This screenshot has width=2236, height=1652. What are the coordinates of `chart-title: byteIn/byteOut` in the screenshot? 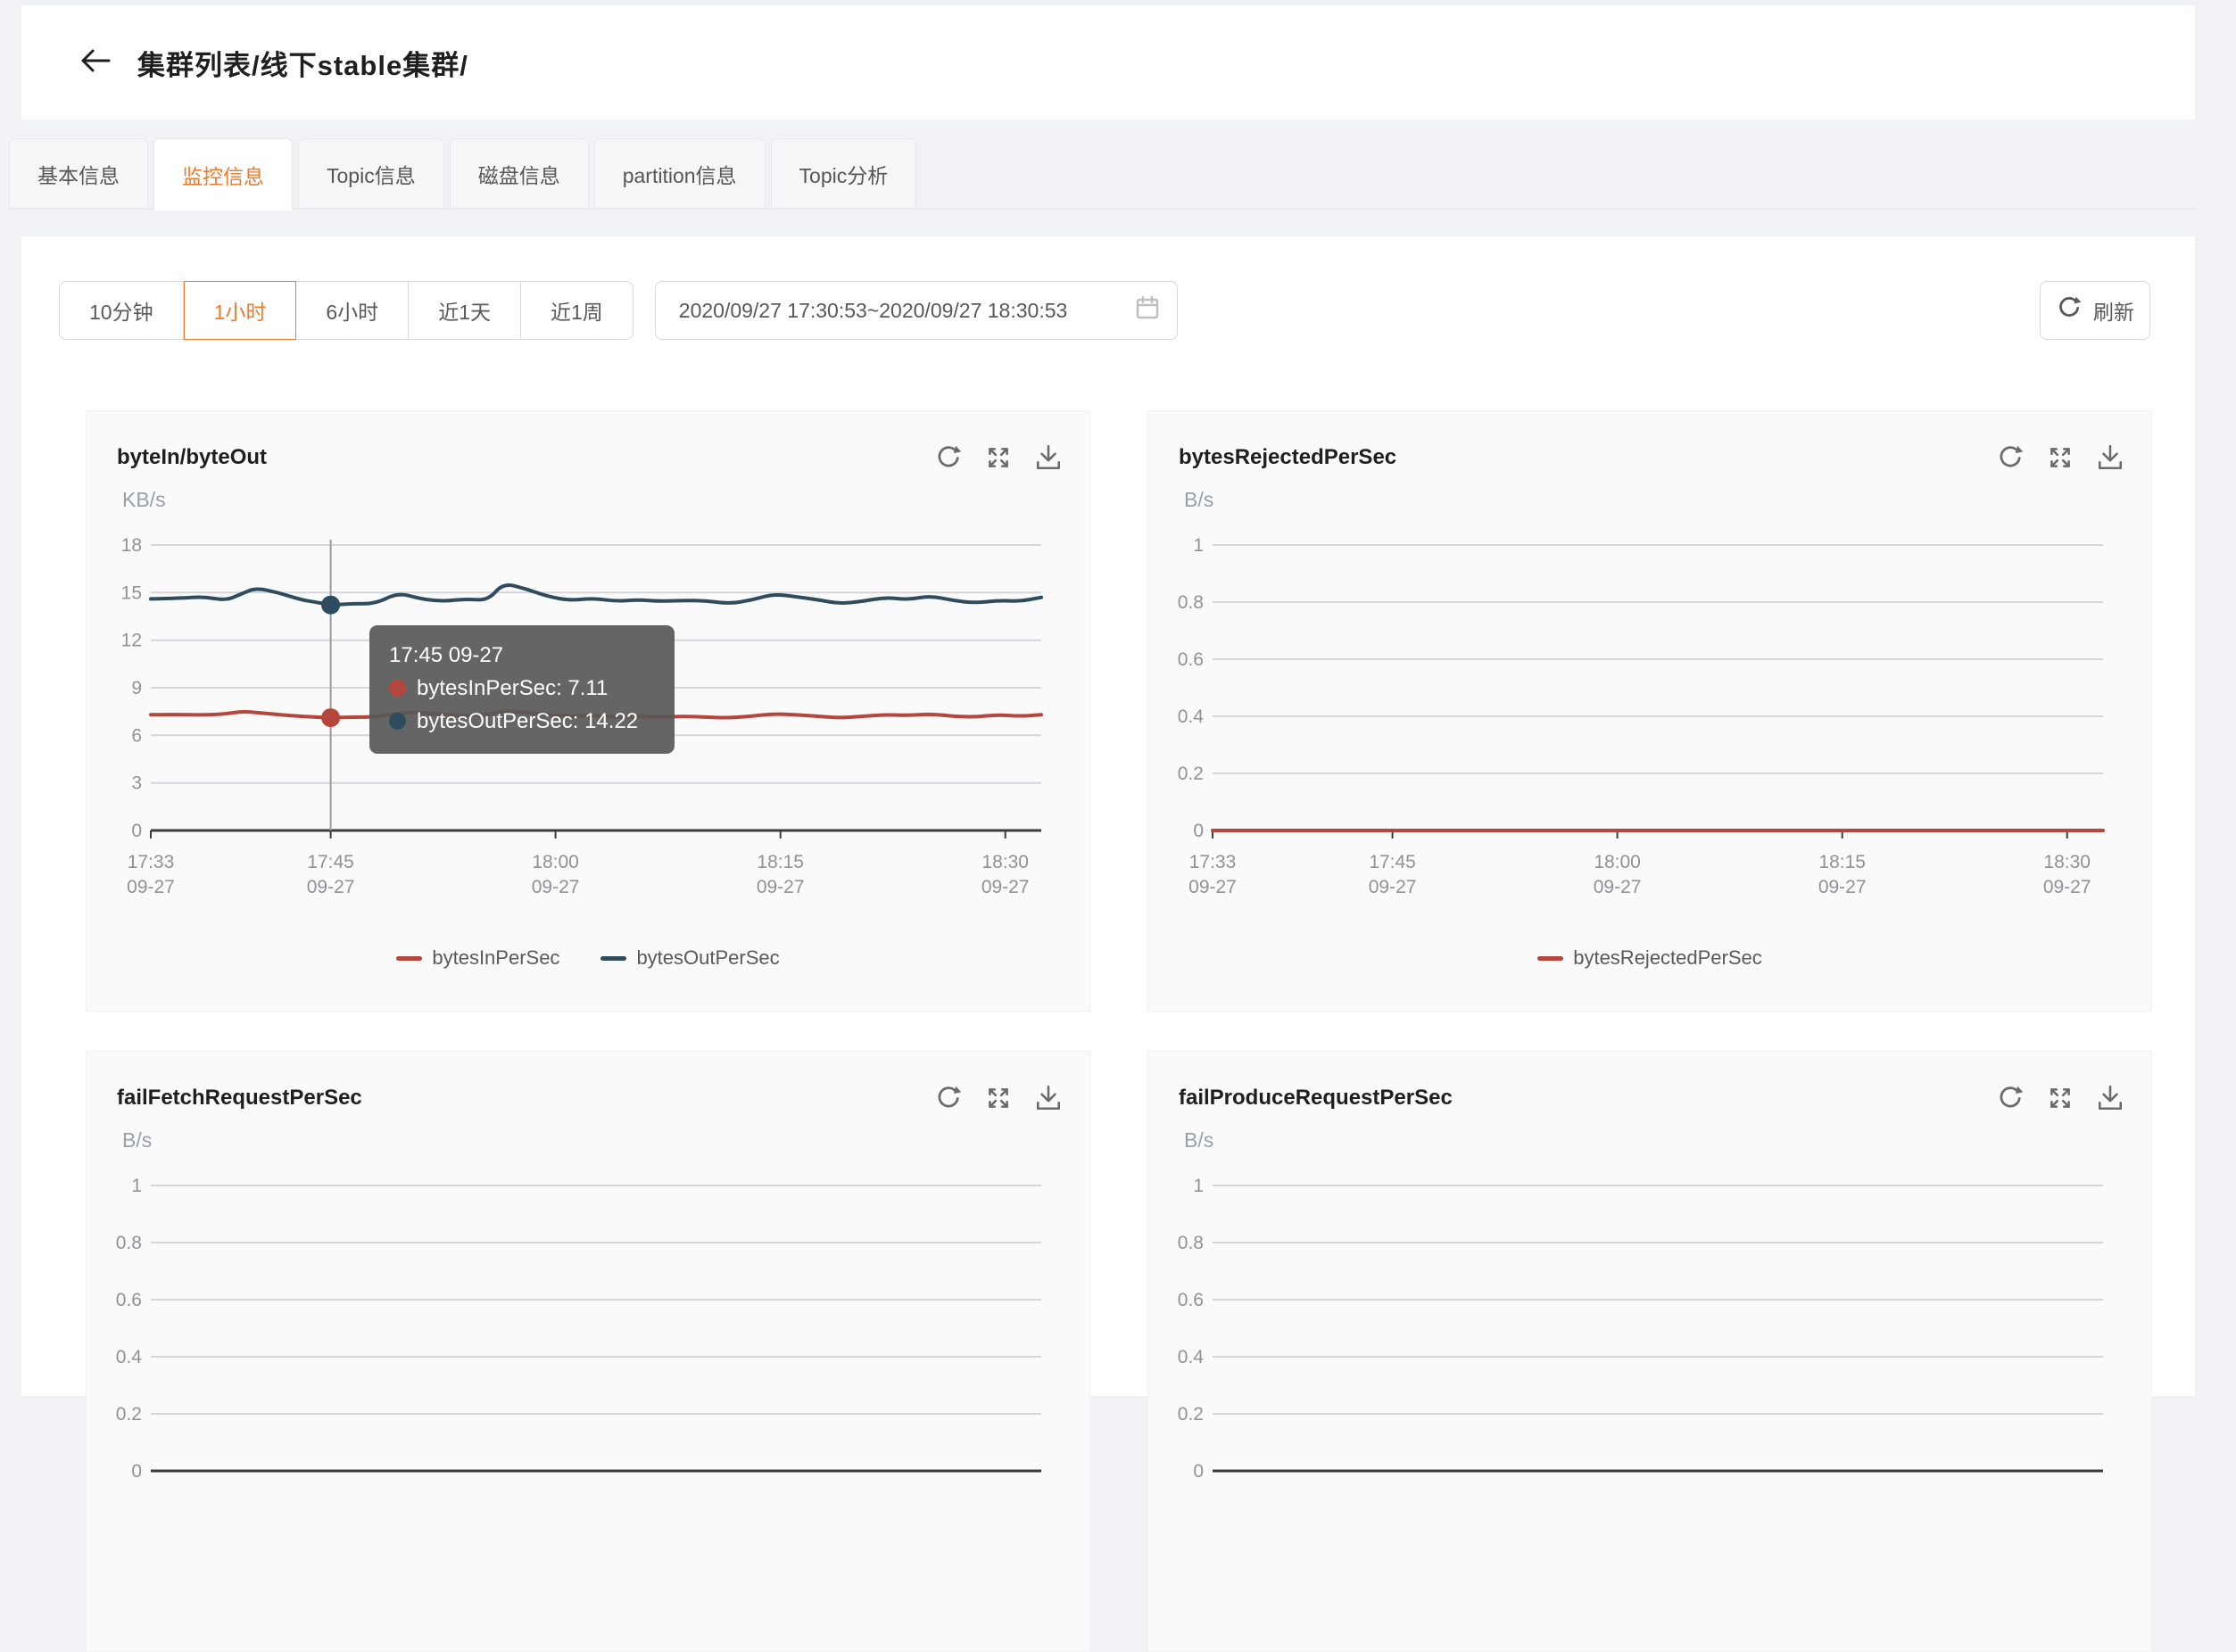 It's located at (192, 457).